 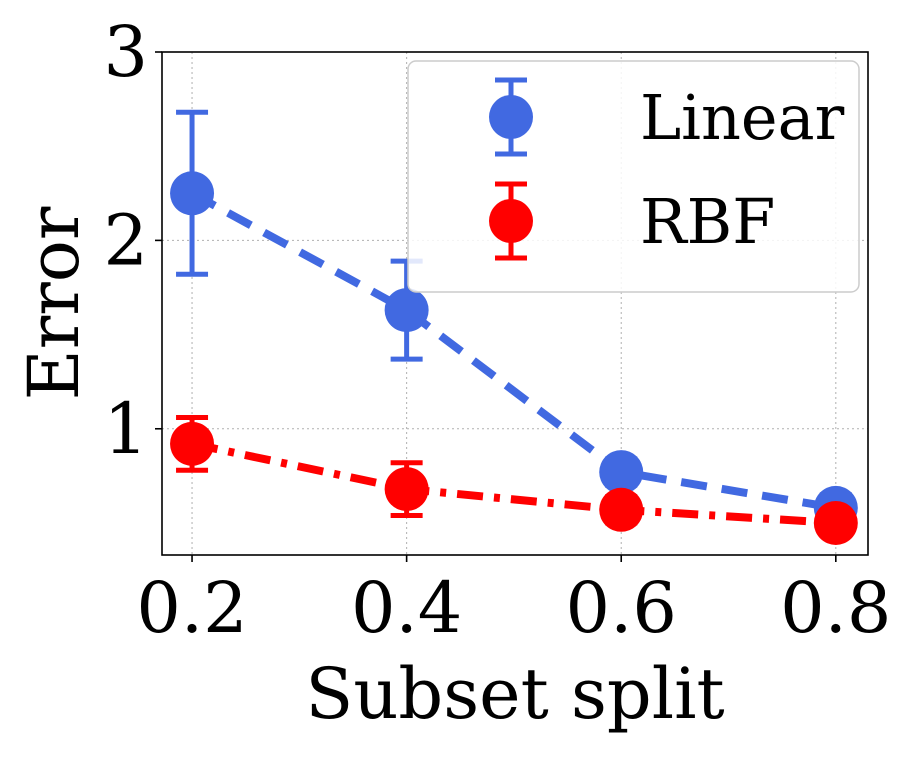 I want to click on x-tick-label: 0.2, so click(x=191, y=608).